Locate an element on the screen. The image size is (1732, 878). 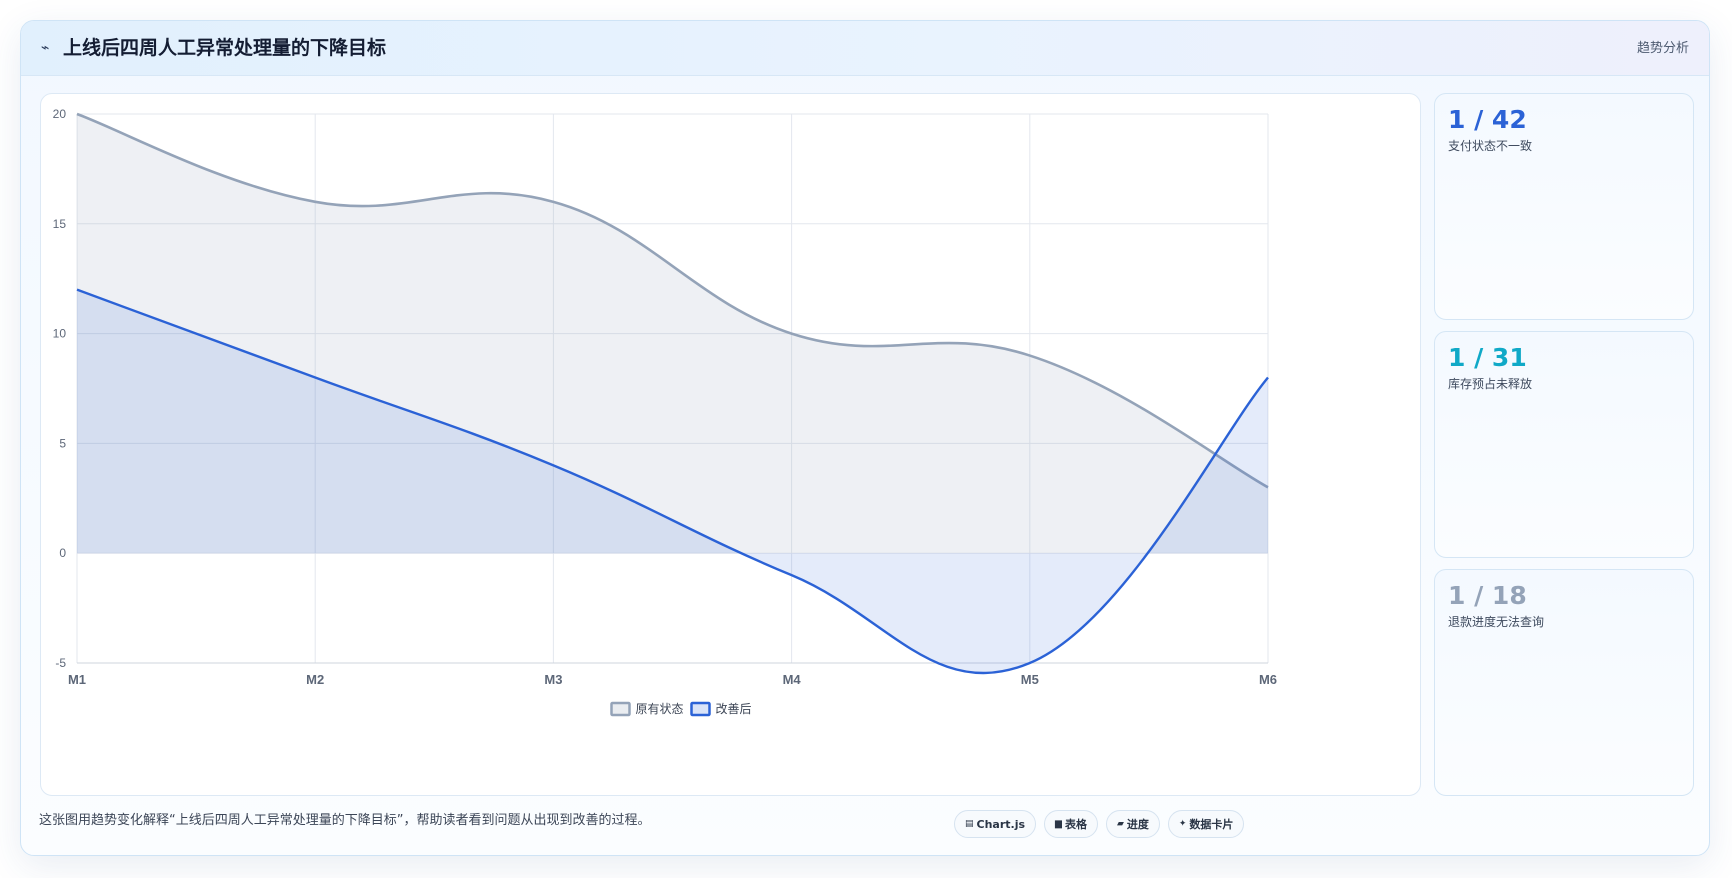
y-tick-label: 5 is located at coordinates (62, 443).